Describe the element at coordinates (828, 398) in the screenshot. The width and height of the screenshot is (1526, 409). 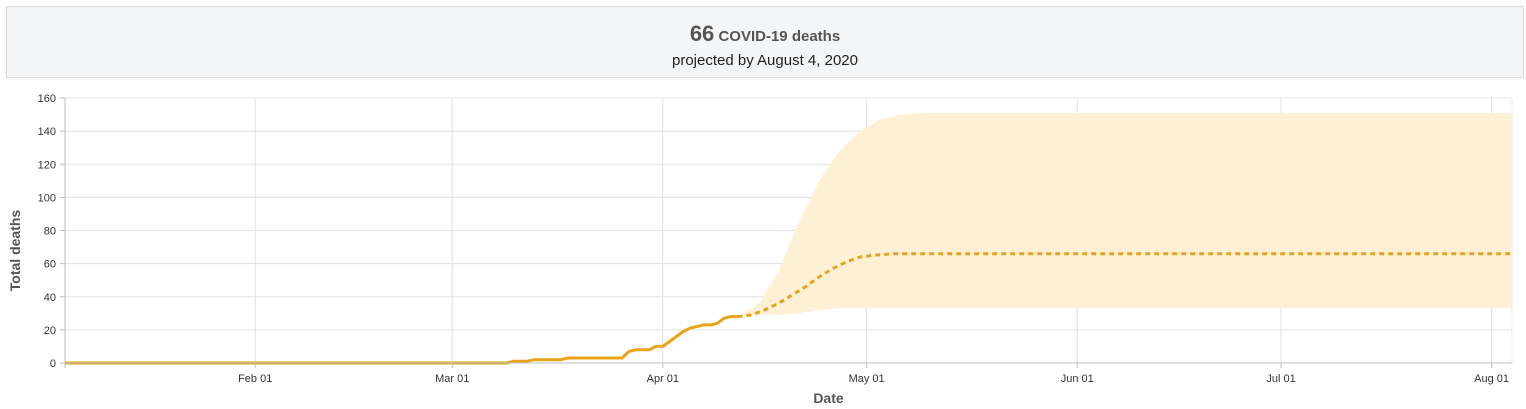
I see `x-axis-title: Date` at that location.